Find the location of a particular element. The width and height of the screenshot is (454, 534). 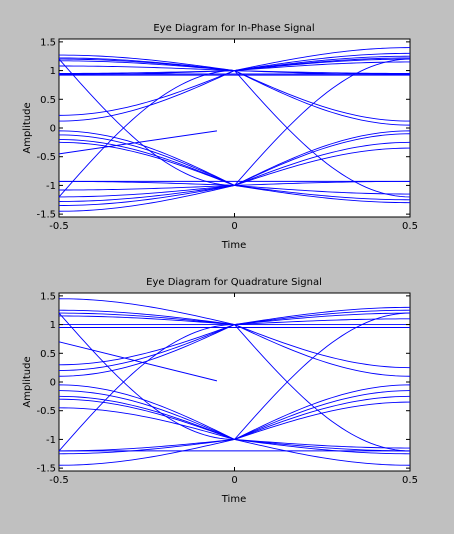

chart-title: Eye Diagram for Quadrature Signal is located at coordinates (234, 282).